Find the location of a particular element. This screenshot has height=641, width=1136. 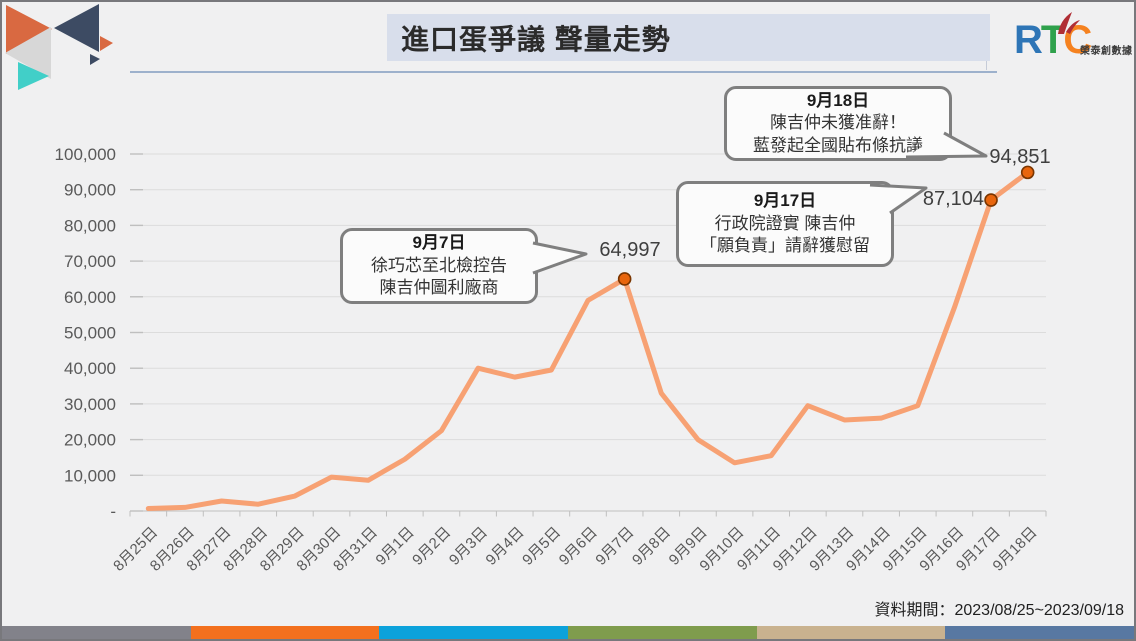

footer-daterange: 資料期間：2023/08/25~2023/09/18 is located at coordinates (999, 610).